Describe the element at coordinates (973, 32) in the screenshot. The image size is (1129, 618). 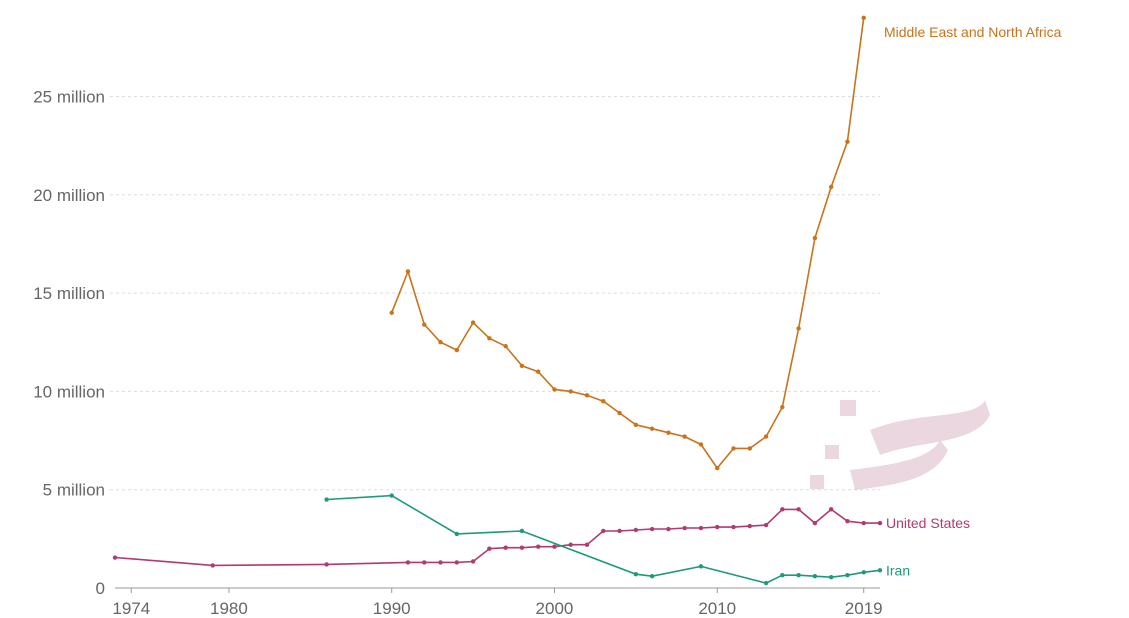
I see `series-label-middle-east-and-north-africa: Middle East and North Africa` at that location.